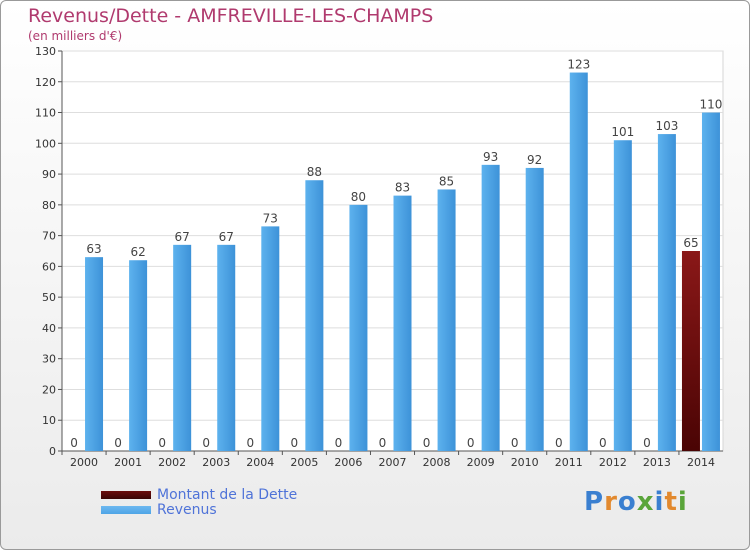  Describe the element at coordinates (613, 462) in the screenshot. I see `x-tick-label: 2012` at that location.